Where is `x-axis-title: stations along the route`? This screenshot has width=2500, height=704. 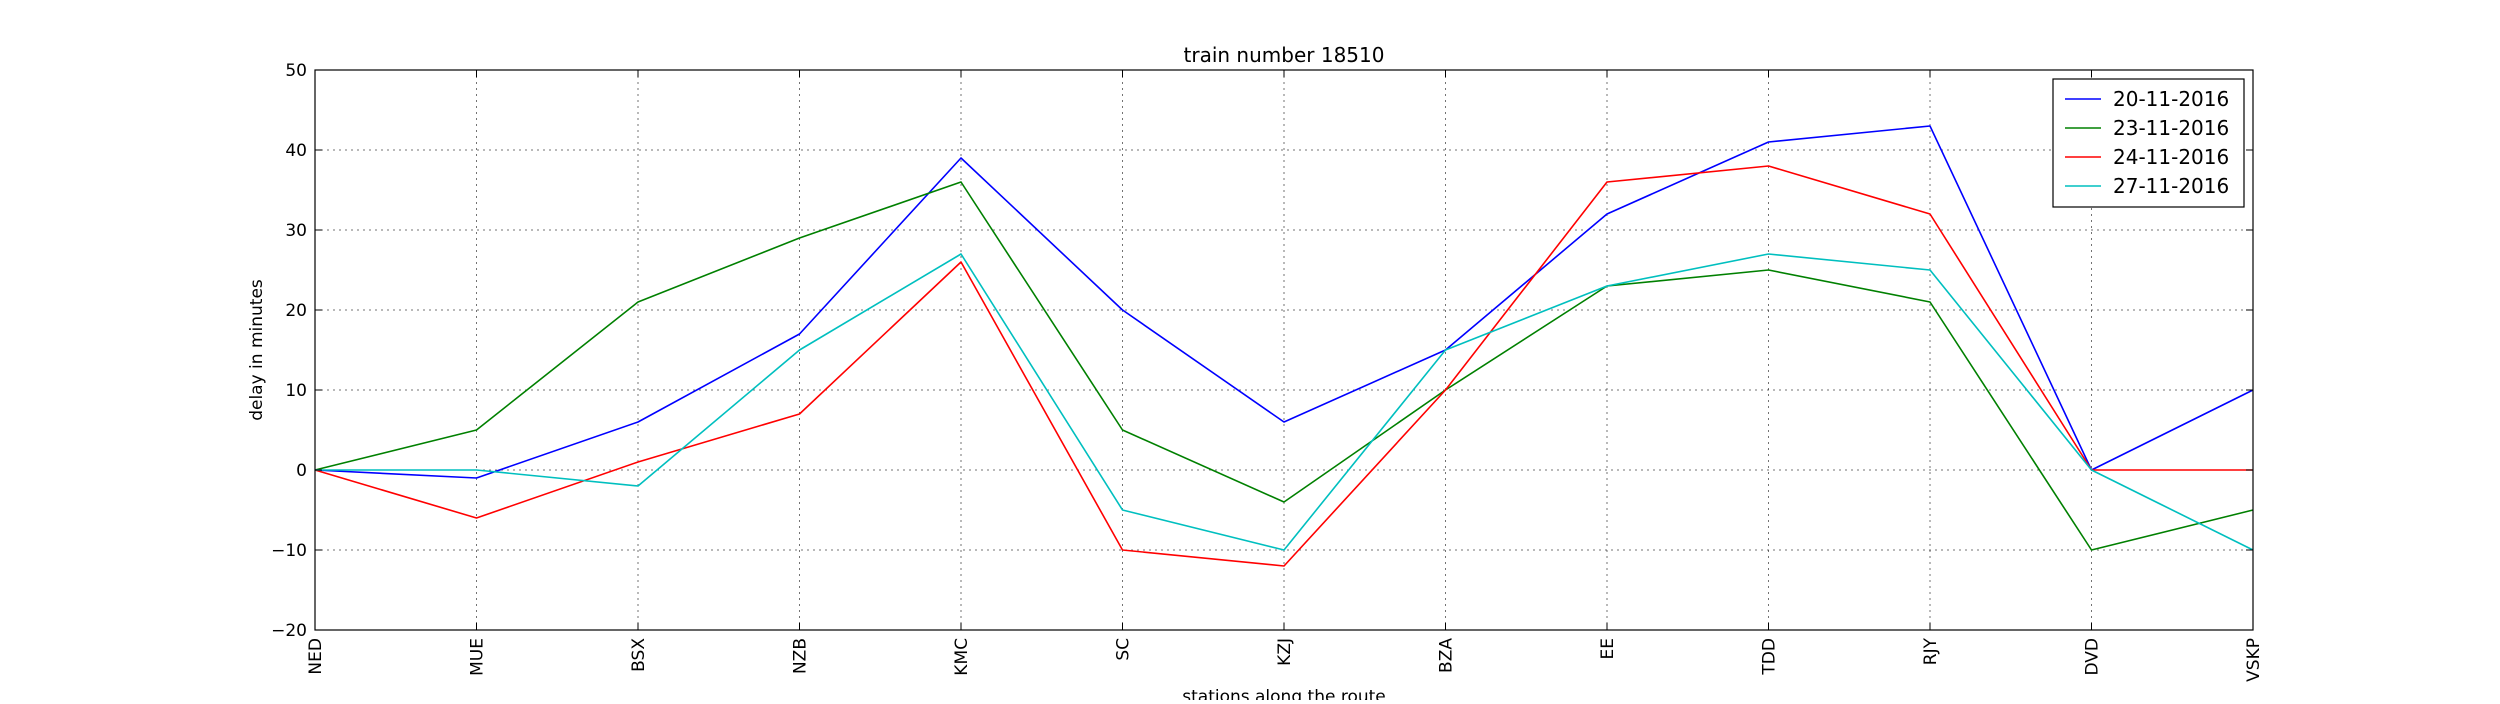 x-axis-title: stations along the route is located at coordinates (1284, 693).